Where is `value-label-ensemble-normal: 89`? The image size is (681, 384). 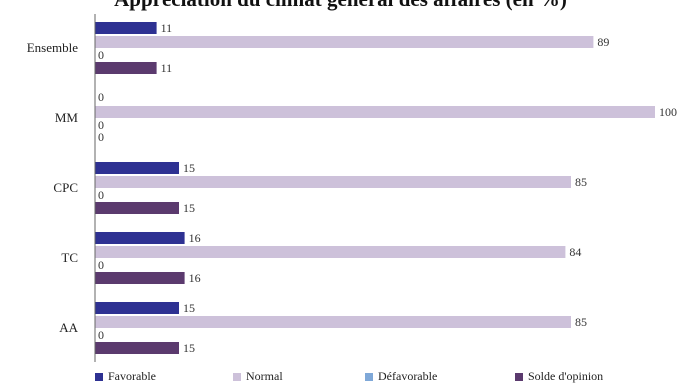
value-label-ensemble-normal: 89 is located at coordinates (603, 42).